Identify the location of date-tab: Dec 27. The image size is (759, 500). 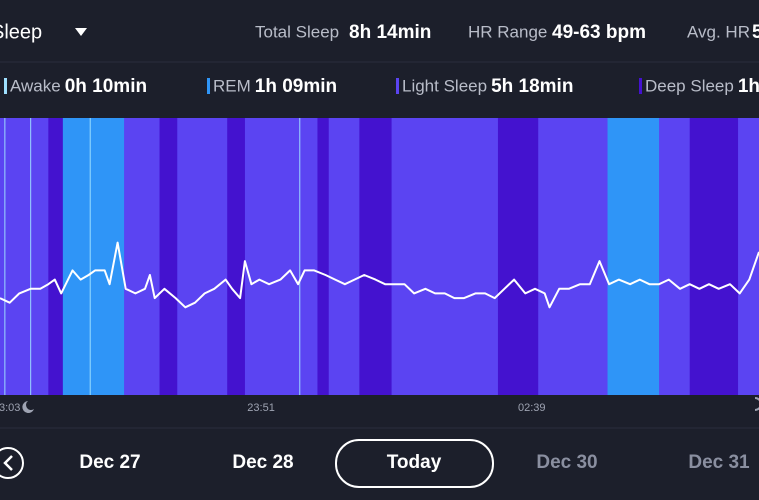
(109, 462).